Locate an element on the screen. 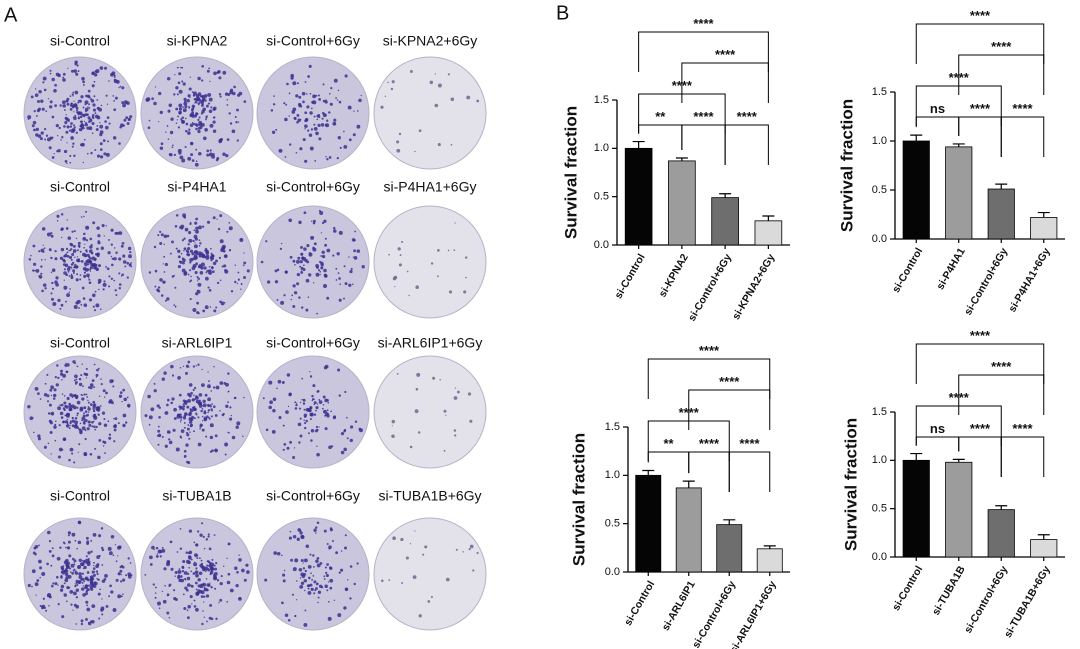 This screenshot has width=1080, height=649. y-axis-label: Survival fraction is located at coordinates (846, 165).